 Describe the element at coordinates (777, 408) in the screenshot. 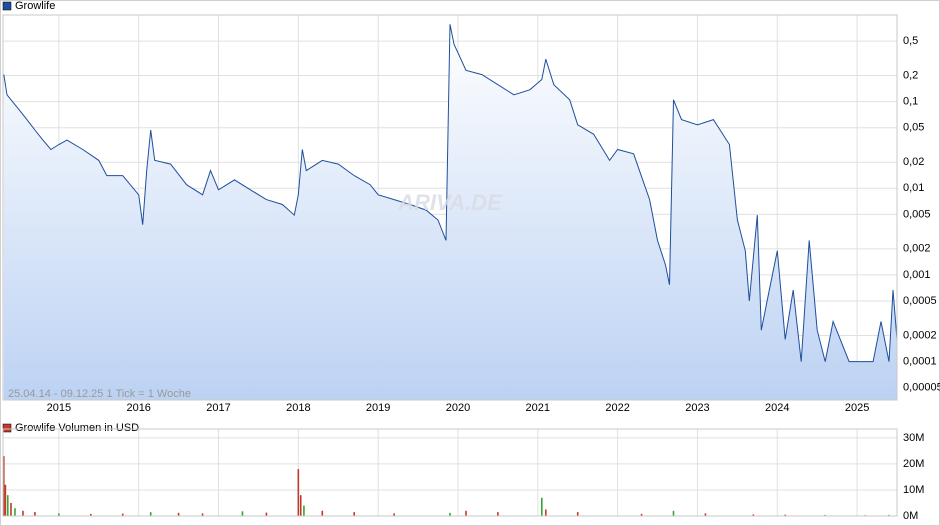

I see `x-tick-label: 2024` at that location.